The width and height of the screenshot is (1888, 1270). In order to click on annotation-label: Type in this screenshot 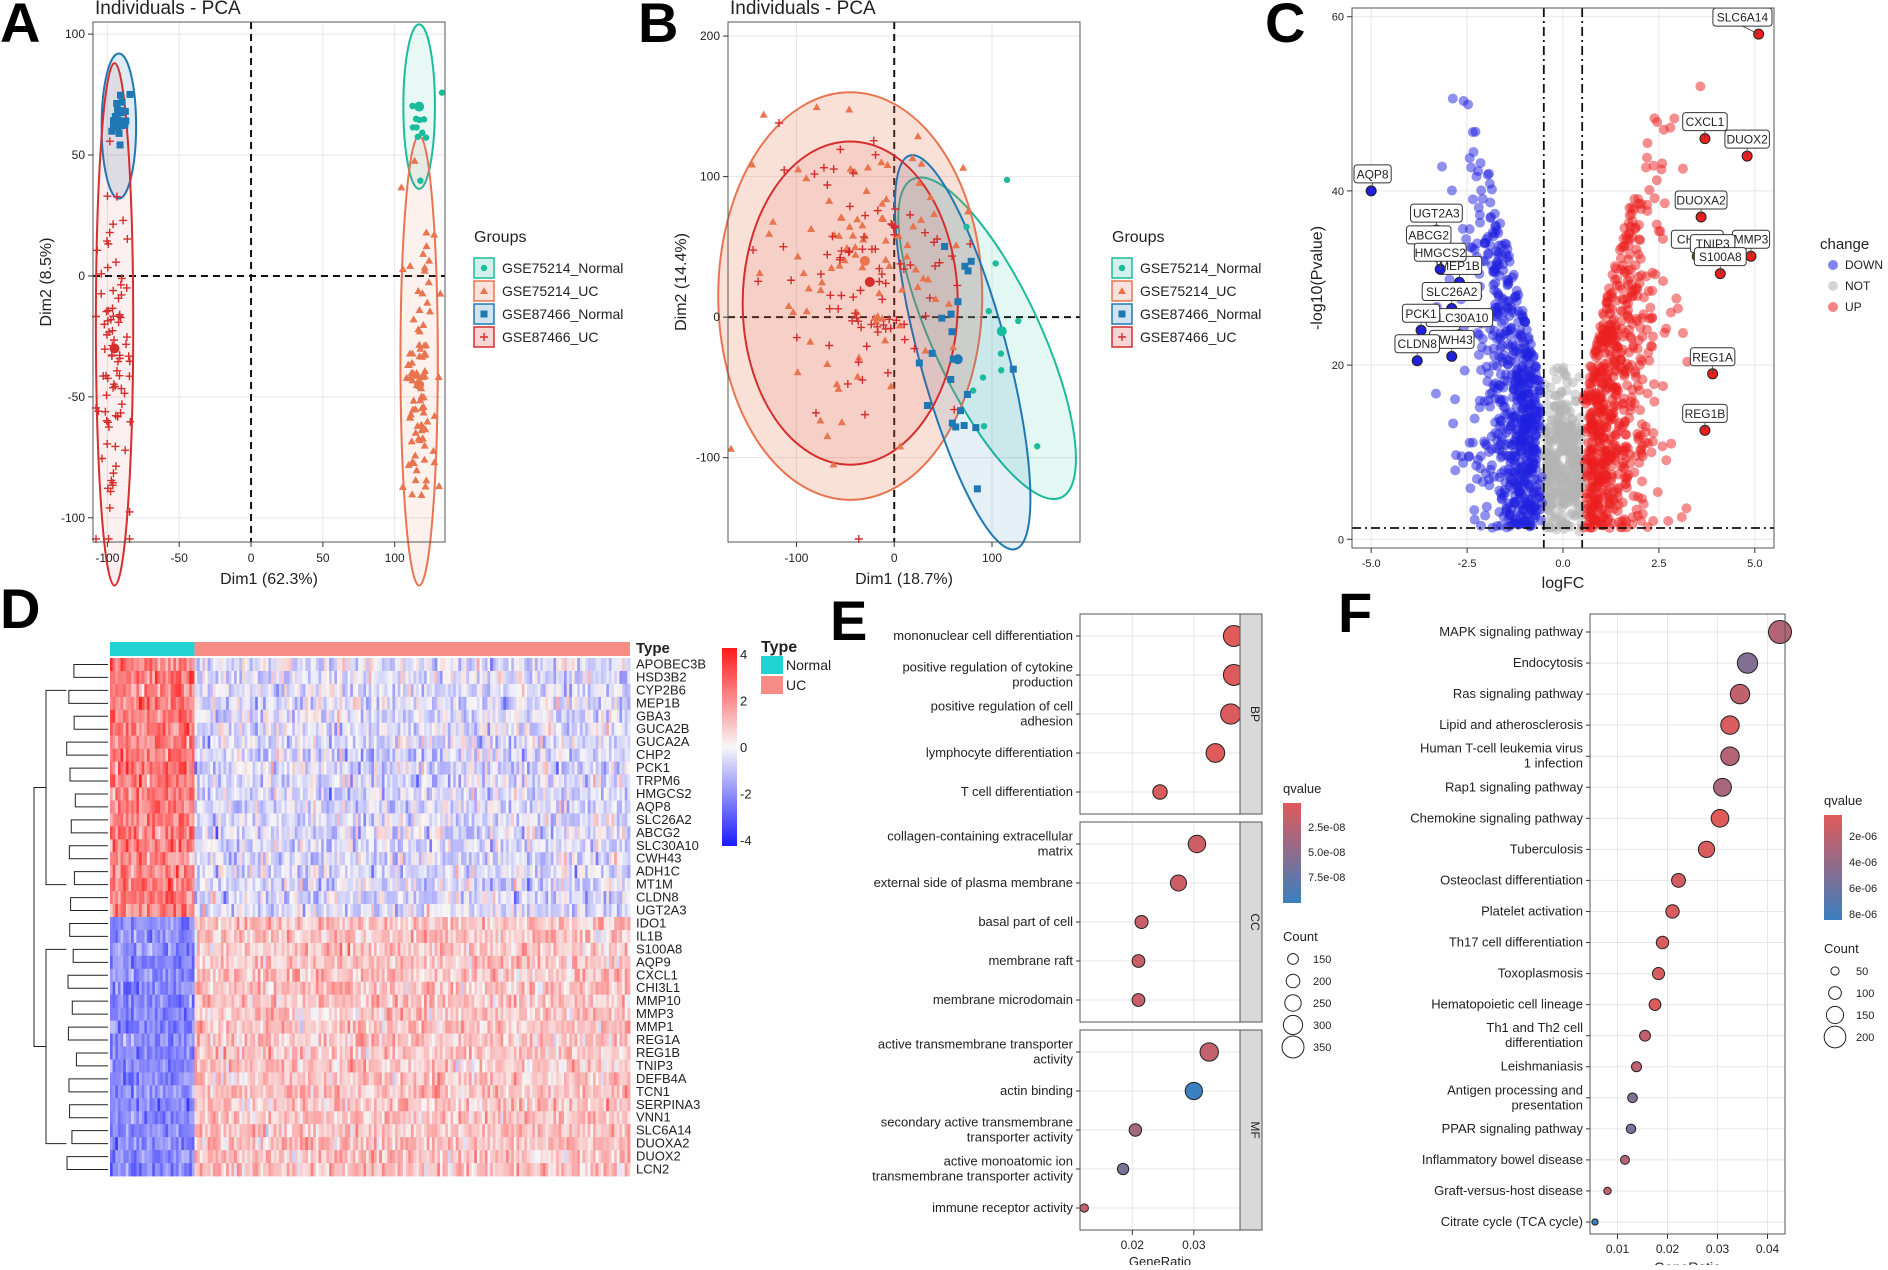, I will do `click(653, 648)`.